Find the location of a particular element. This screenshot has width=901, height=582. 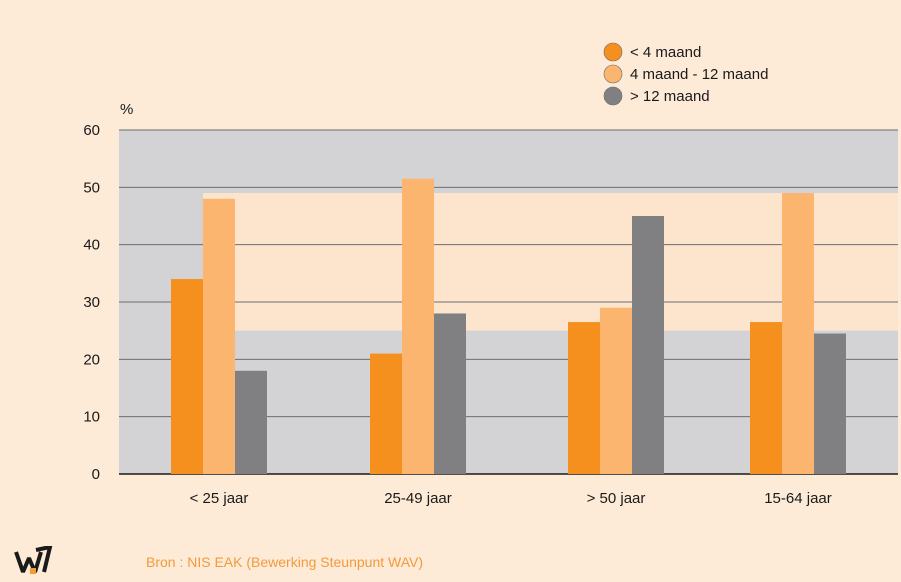

y-tick-label: 30 is located at coordinates (91, 302).